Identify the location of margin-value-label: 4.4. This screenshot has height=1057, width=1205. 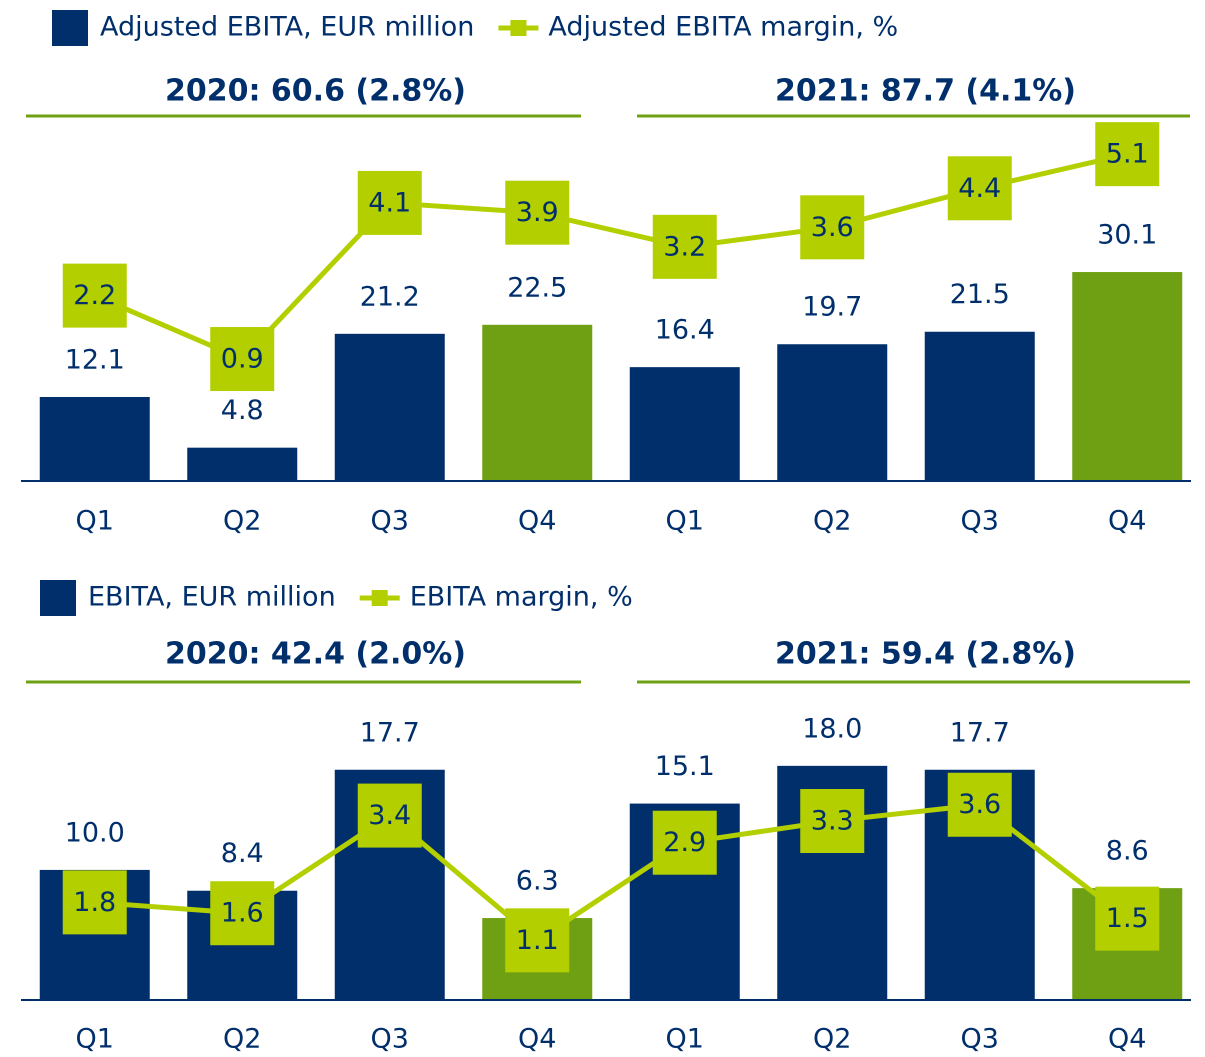
(979, 188).